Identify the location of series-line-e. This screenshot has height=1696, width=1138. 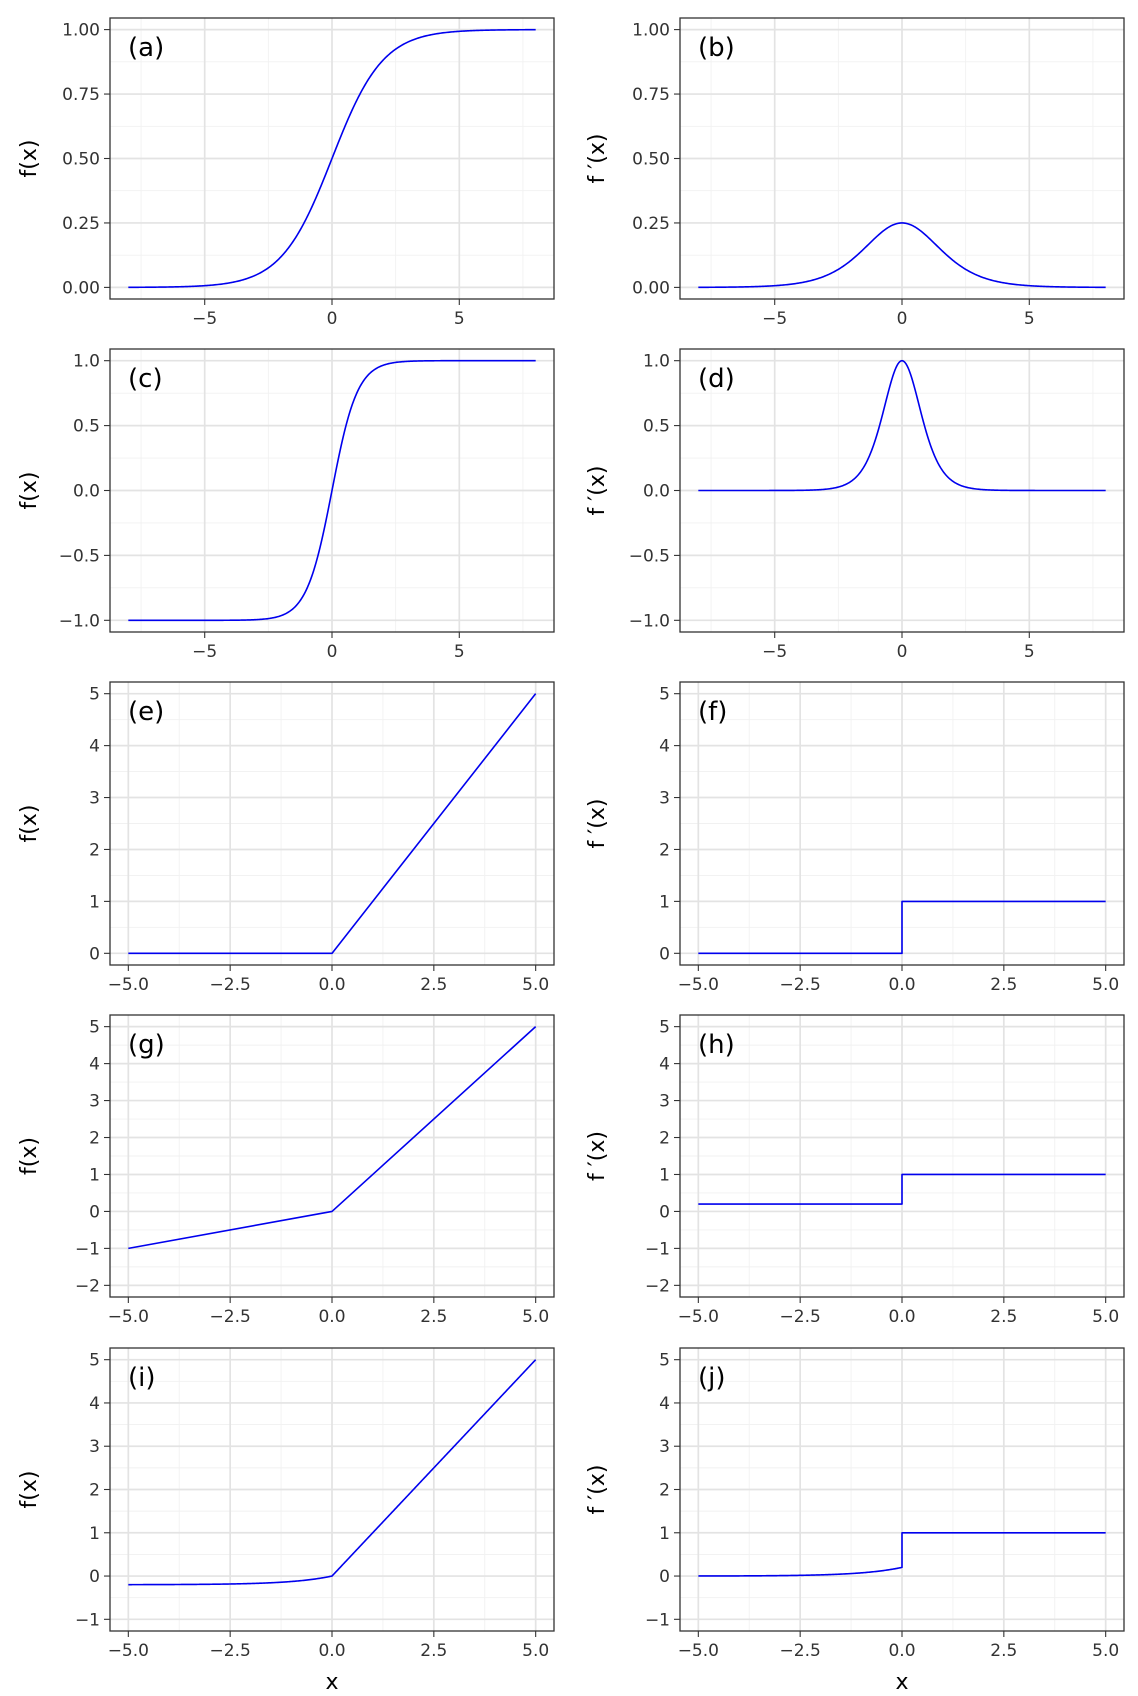
(332, 824).